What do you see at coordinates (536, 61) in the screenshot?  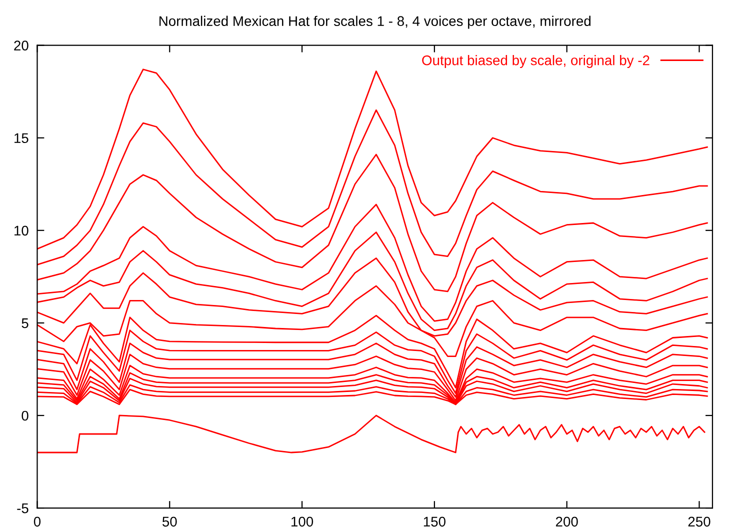 I see `legend-label: Output biased by scale, original by -2` at bounding box center [536, 61].